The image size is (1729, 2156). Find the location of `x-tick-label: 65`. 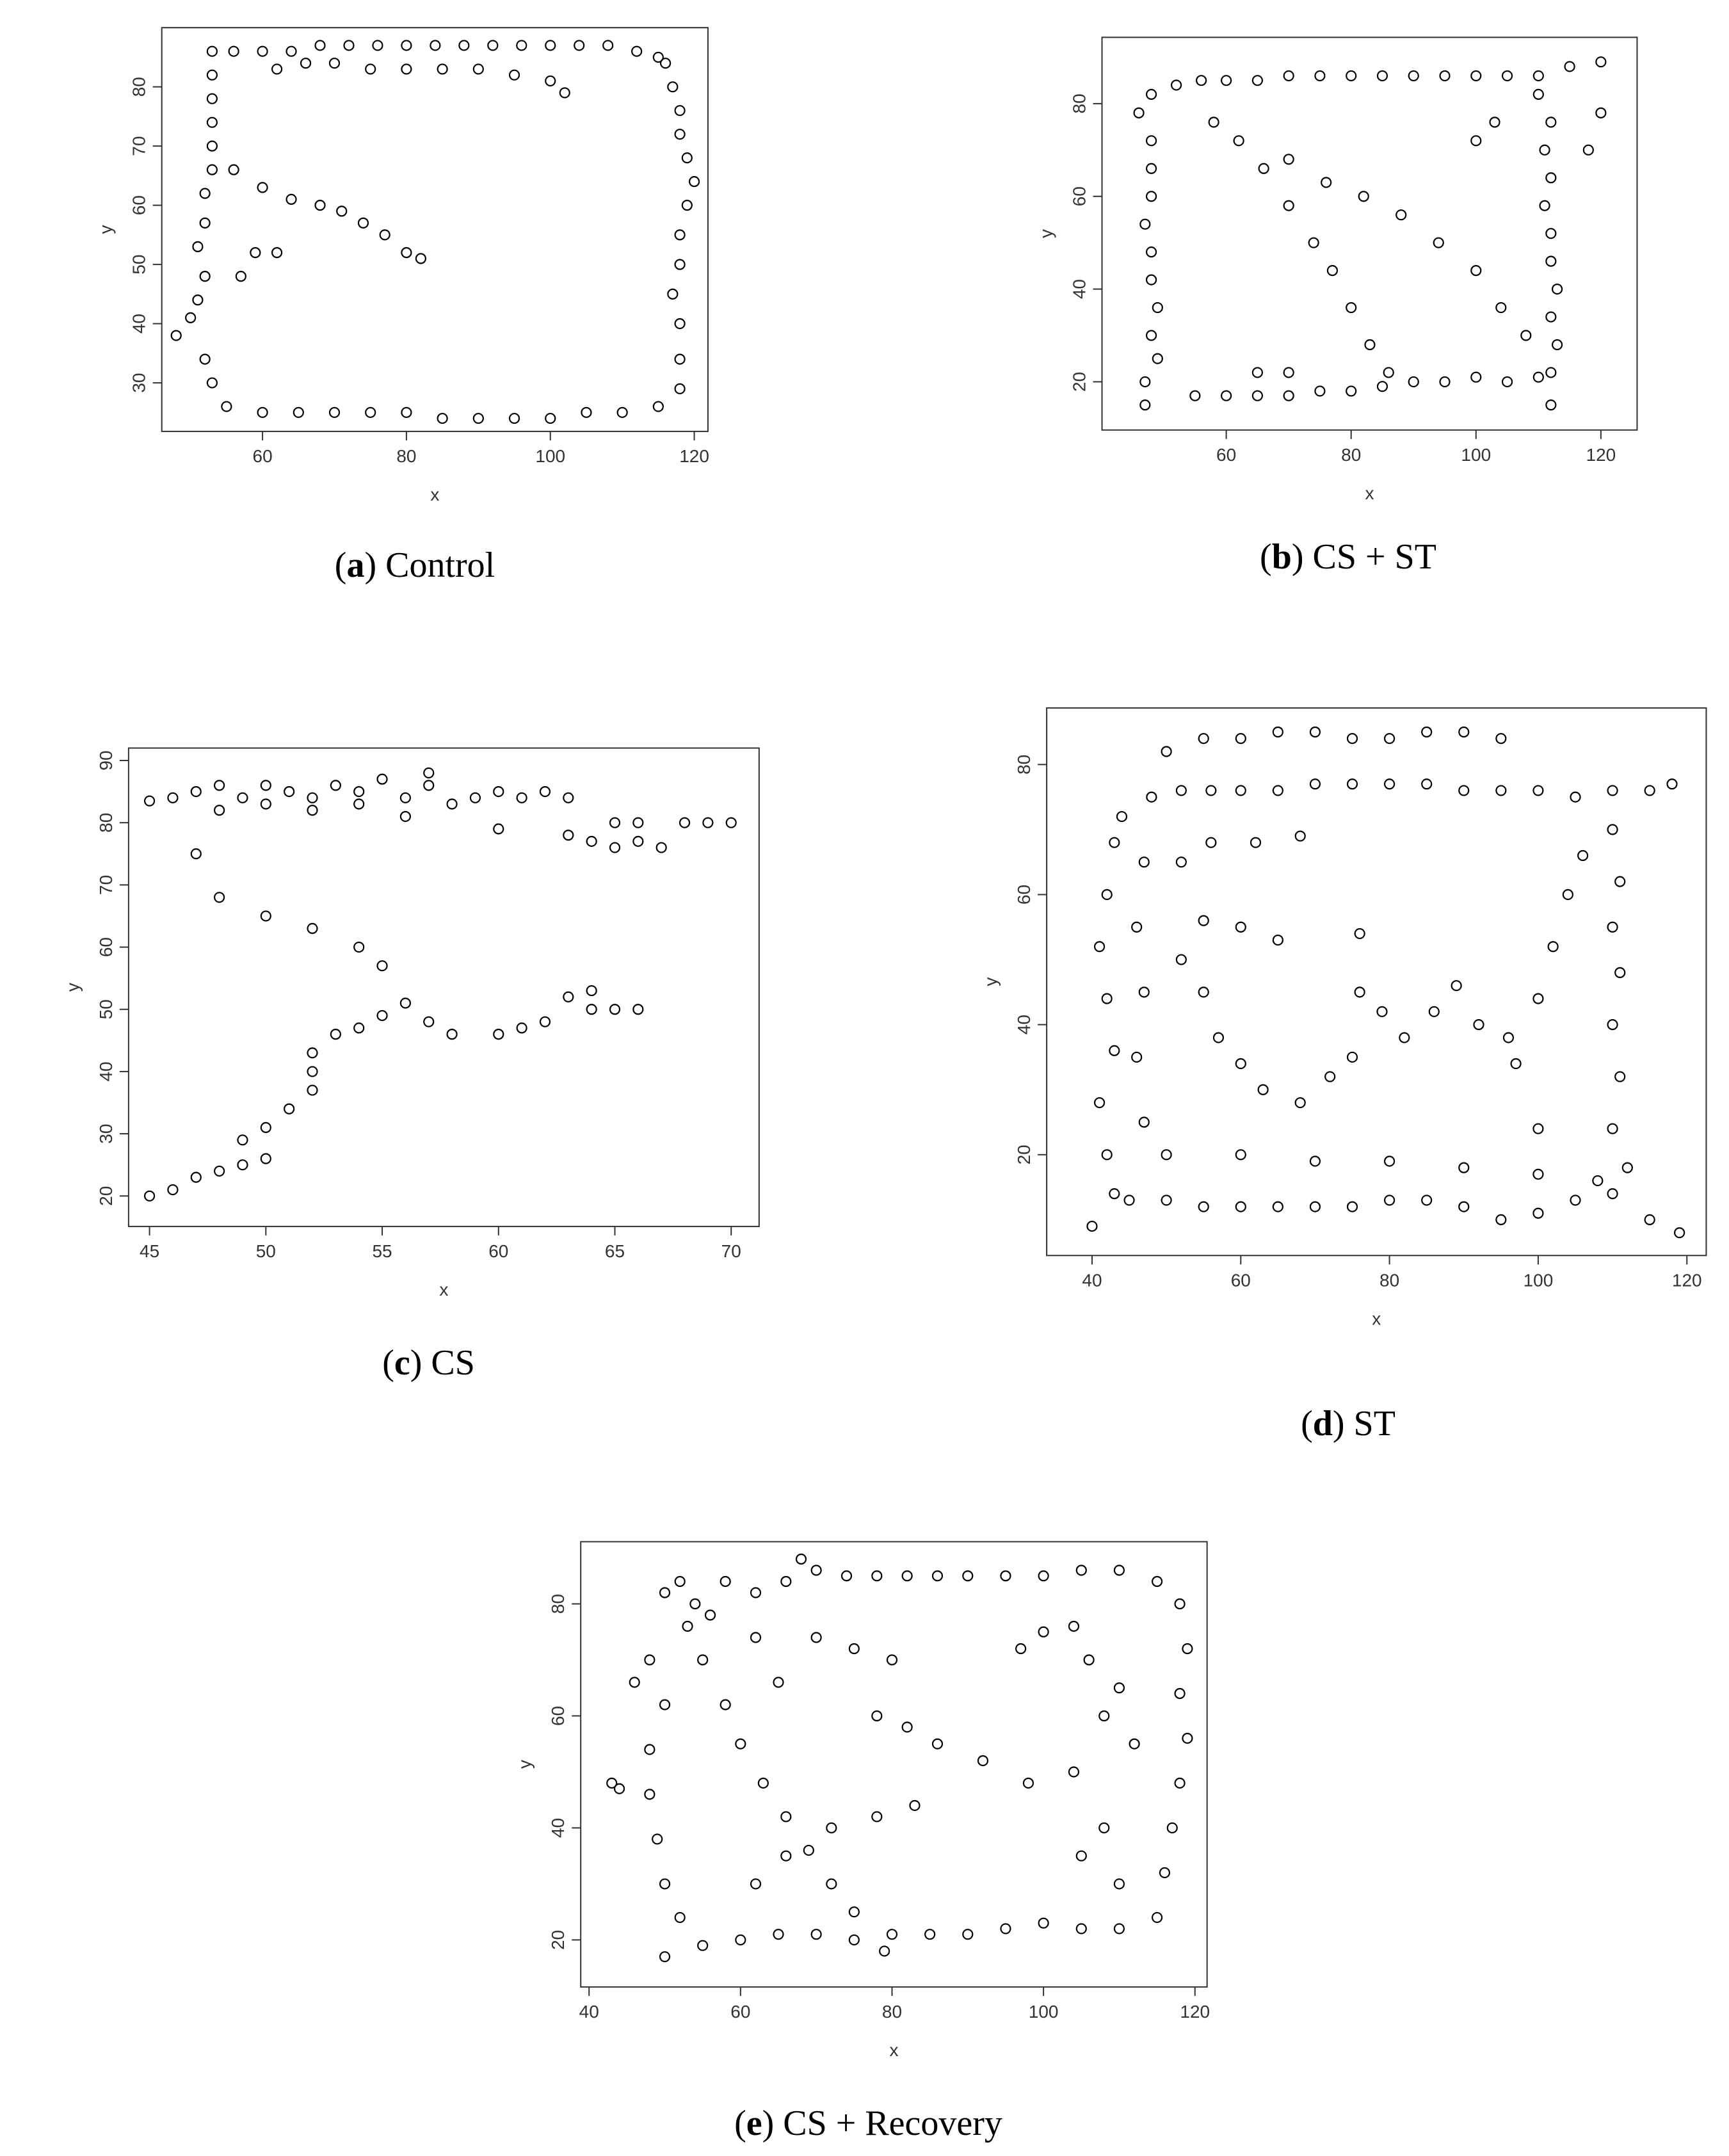

x-tick-label: 65 is located at coordinates (615, 1251).